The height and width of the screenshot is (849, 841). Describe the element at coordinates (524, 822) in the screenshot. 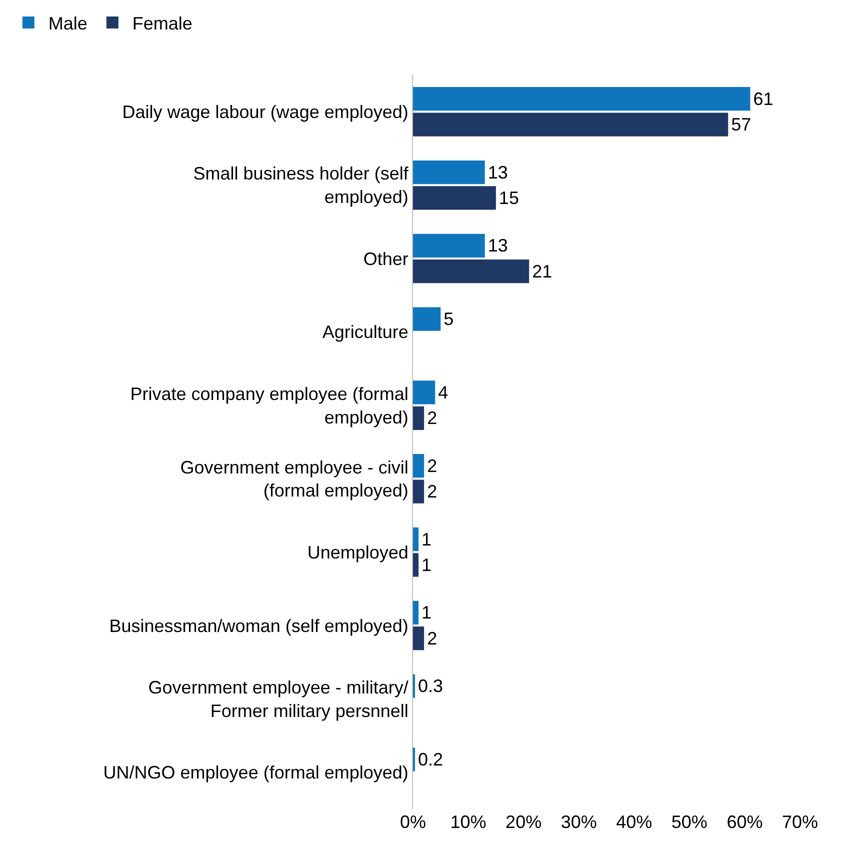

I see `x-tick-label: 20%` at that location.